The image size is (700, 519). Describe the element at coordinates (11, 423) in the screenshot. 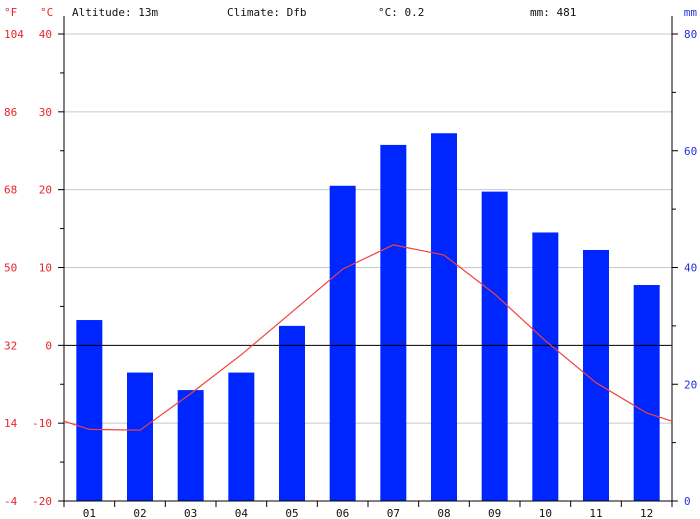

I see `fahrenheit-tick-label: 14` at that location.